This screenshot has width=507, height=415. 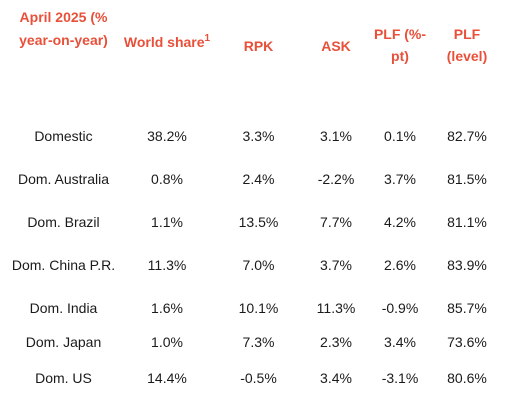 What do you see at coordinates (63, 342) in the screenshot?
I see `cell-market: Dom. Japan` at bounding box center [63, 342].